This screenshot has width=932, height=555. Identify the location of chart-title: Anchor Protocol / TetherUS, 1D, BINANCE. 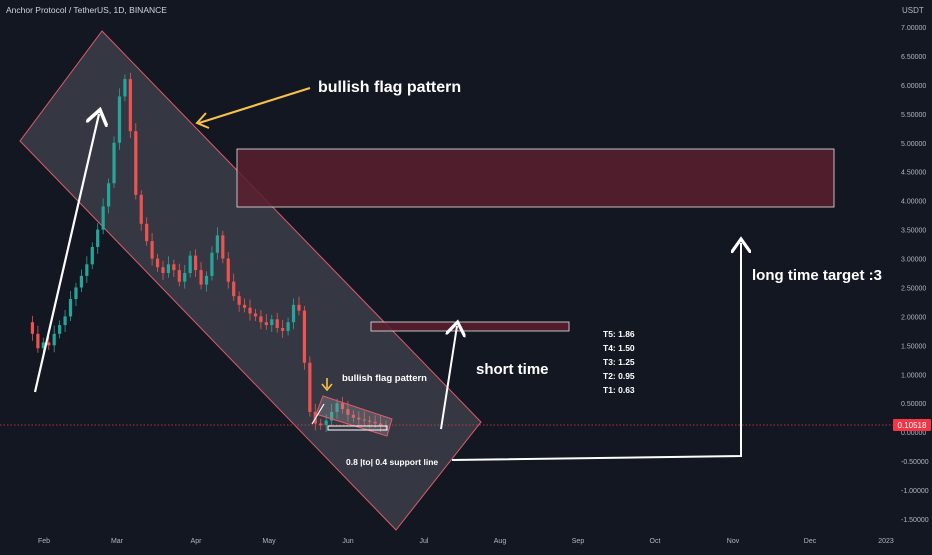
(86, 10).